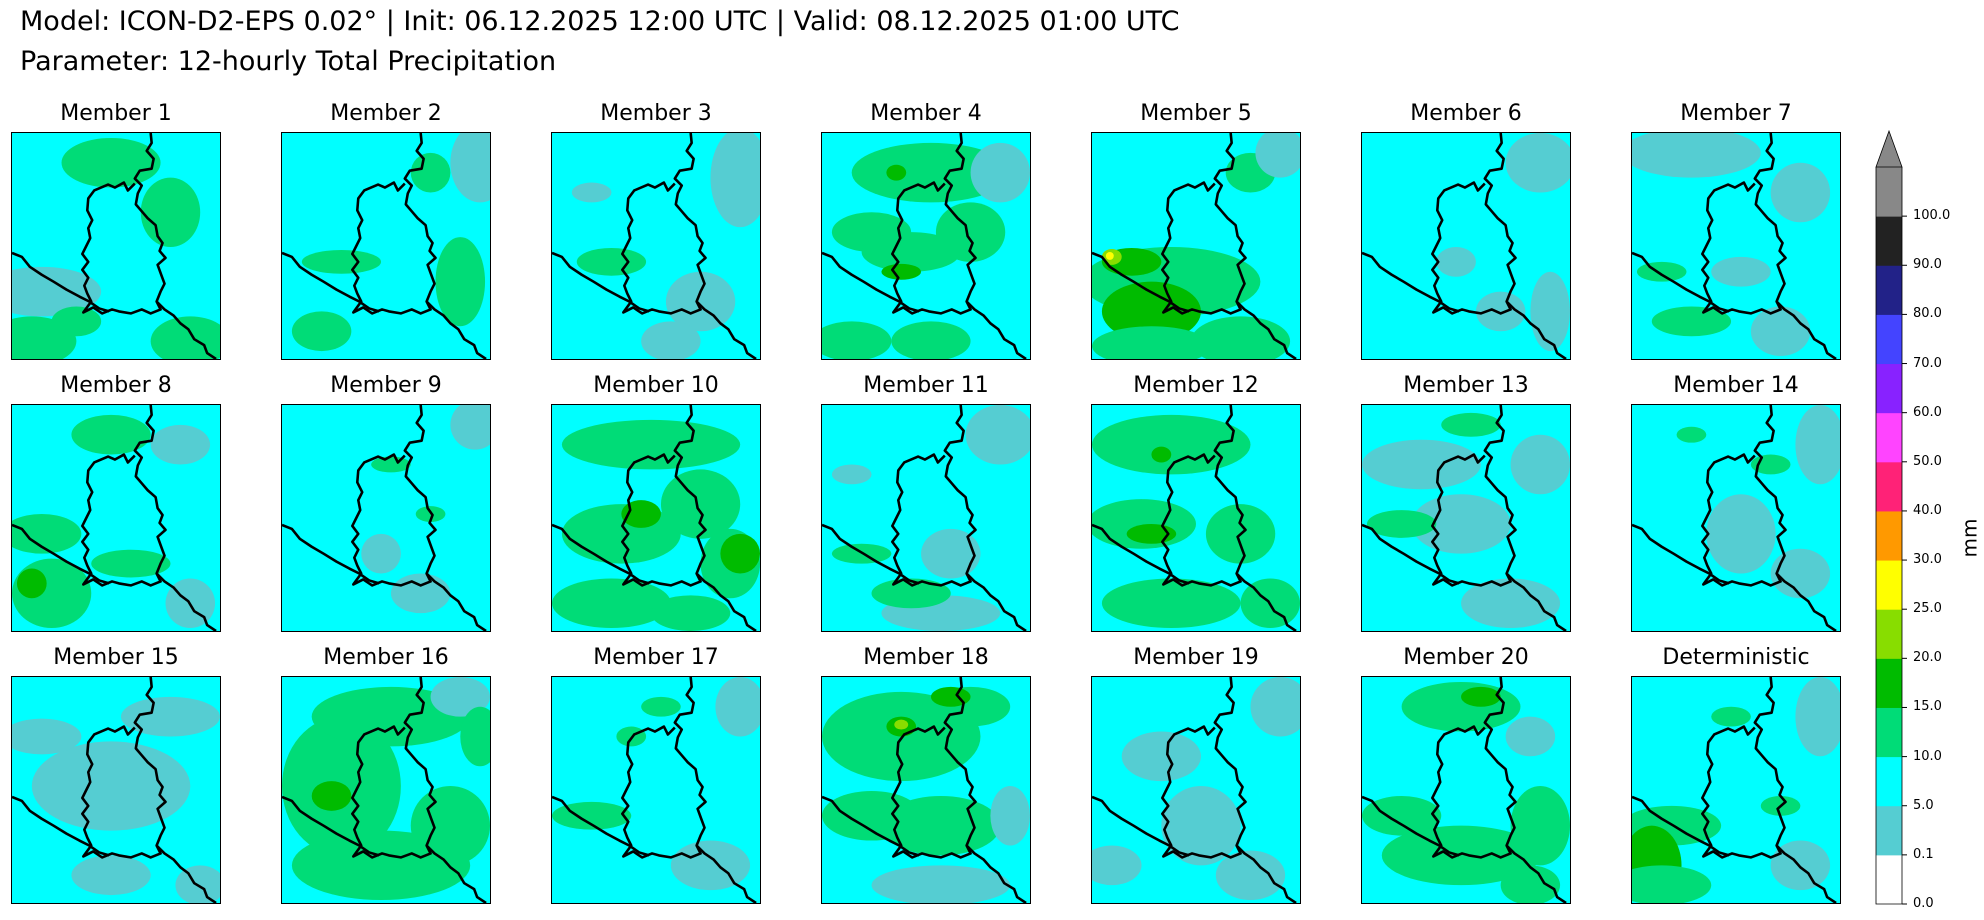 Image resolution: width=1984 pixels, height=920 pixels. I want to click on ensemble-panel: Member 5, so click(1196, 230).